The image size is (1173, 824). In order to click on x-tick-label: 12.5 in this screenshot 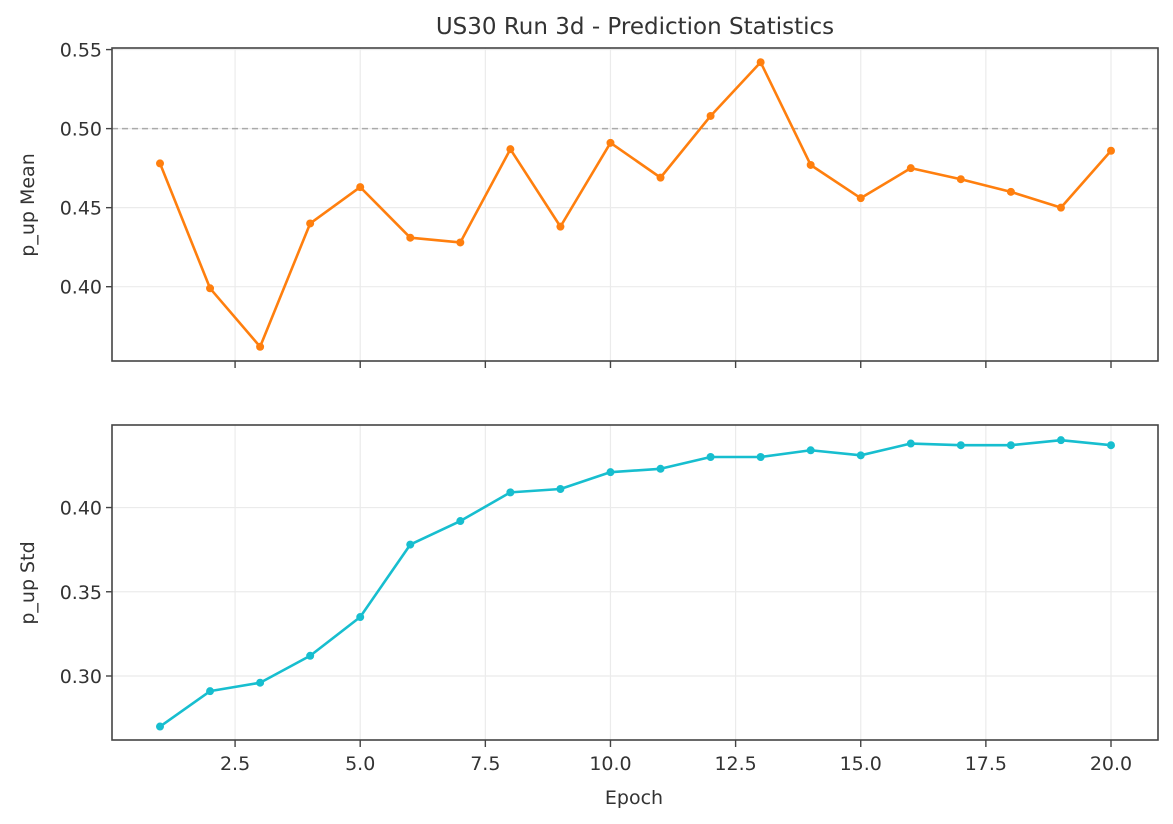, I will do `click(735, 764)`.